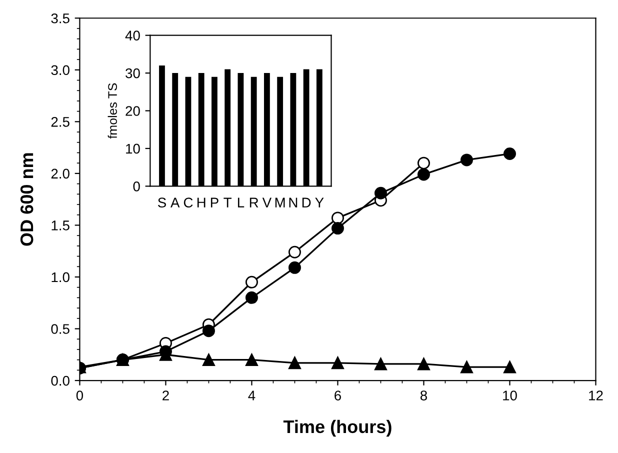 The image size is (618, 453). I want to click on x-tick-label: 6, so click(337, 395).